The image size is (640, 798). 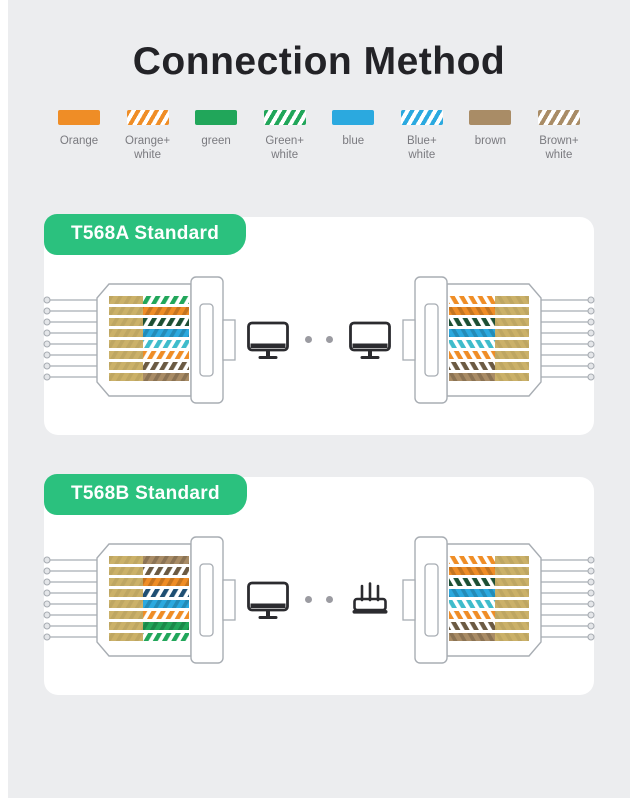 What do you see at coordinates (490, 117) in the screenshot?
I see `brown-swatch` at bounding box center [490, 117].